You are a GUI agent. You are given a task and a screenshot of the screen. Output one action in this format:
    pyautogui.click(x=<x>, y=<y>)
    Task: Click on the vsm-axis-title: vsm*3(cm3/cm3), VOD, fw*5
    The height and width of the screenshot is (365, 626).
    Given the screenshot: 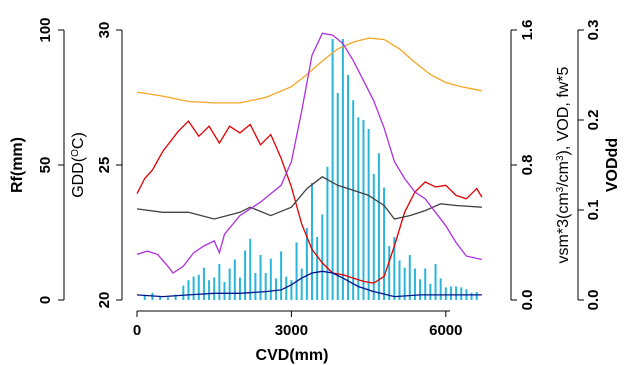 What is the action you would take?
    pyautogui.click(x=564, y=164)
    